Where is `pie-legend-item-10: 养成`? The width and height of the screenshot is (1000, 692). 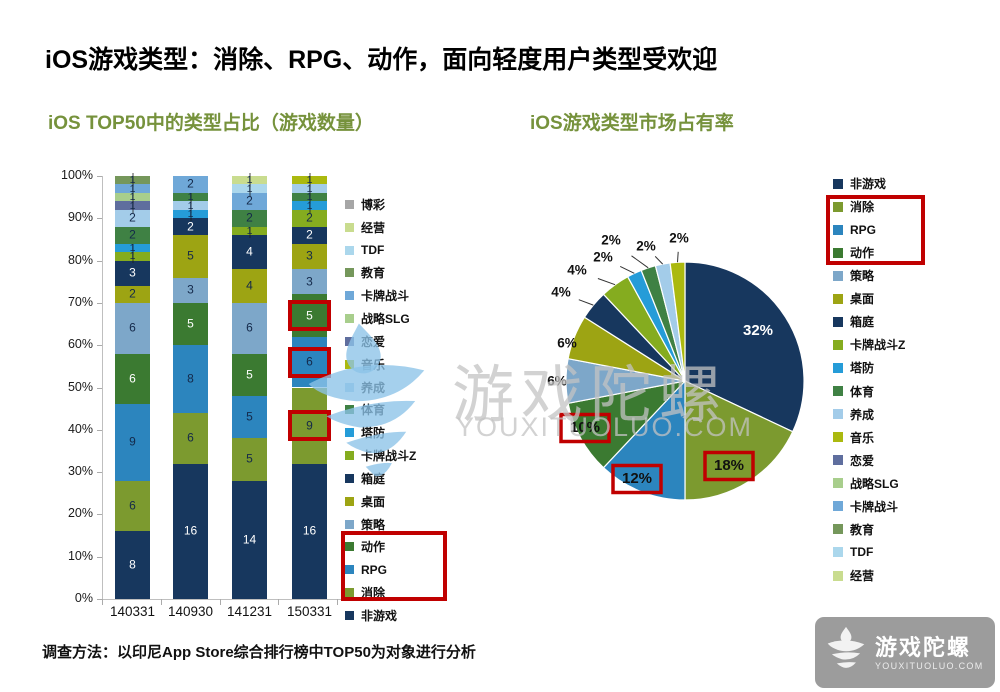 pie-legend-item-10: 养成 is located at coordinates (853, 414).